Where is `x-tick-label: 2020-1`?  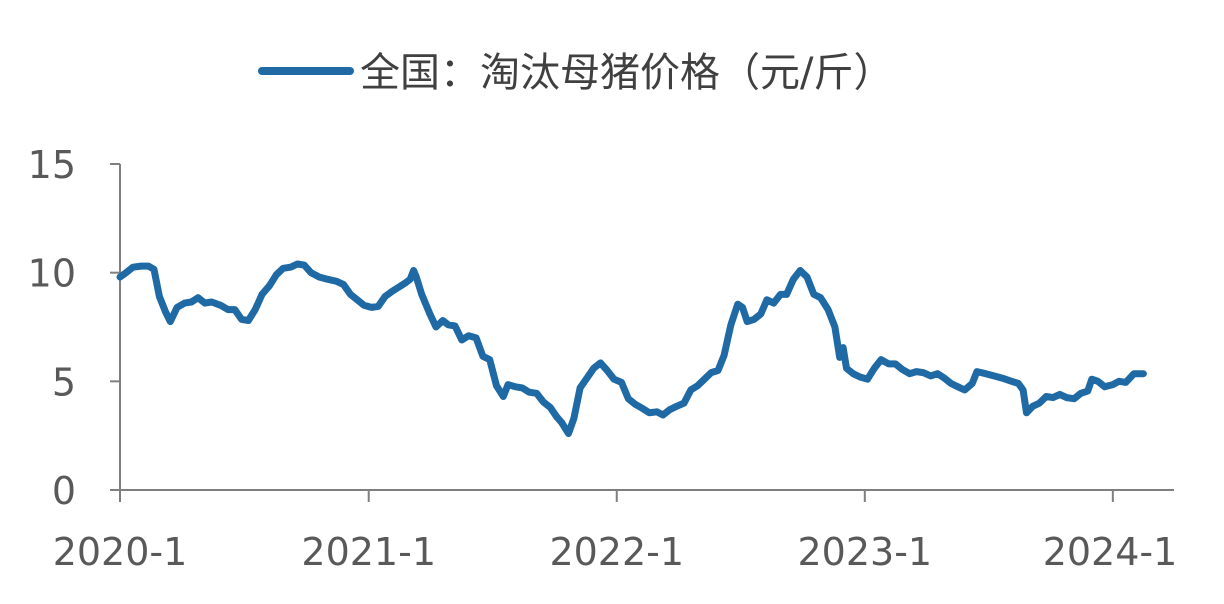
x-tick-label: 2020-1 is located at coordinates (120, 552).